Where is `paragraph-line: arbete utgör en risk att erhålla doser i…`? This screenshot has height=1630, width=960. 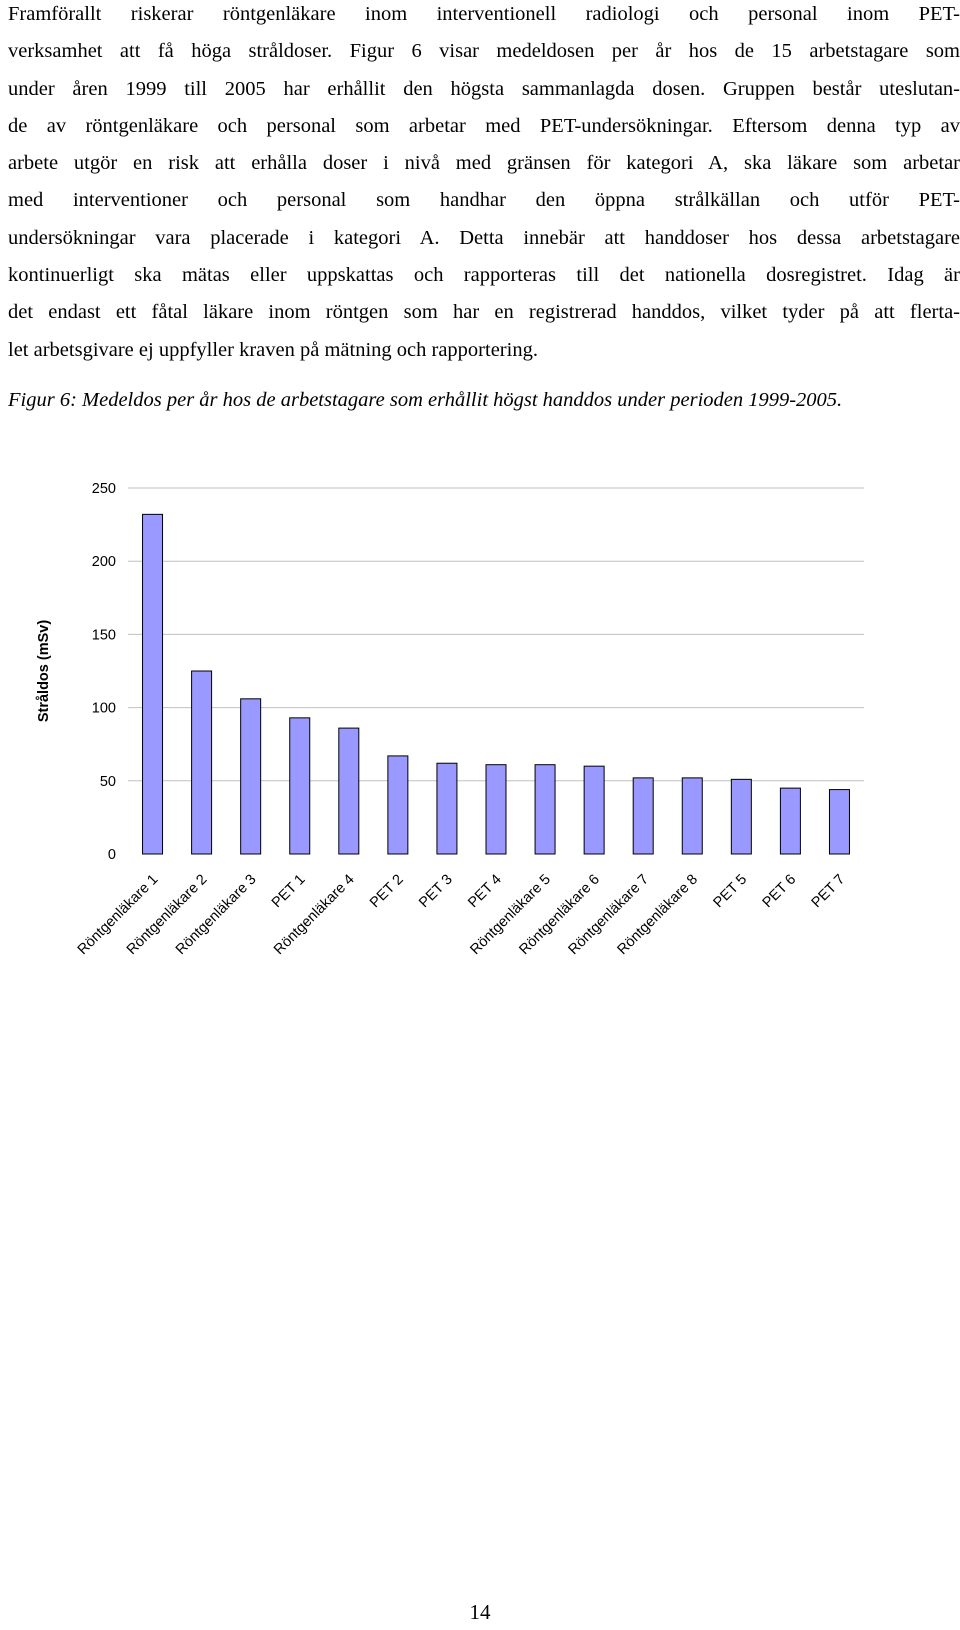 paragraph-line: arbete utgör en risk att erhålla doser i… is located at coordinates (484, 163).